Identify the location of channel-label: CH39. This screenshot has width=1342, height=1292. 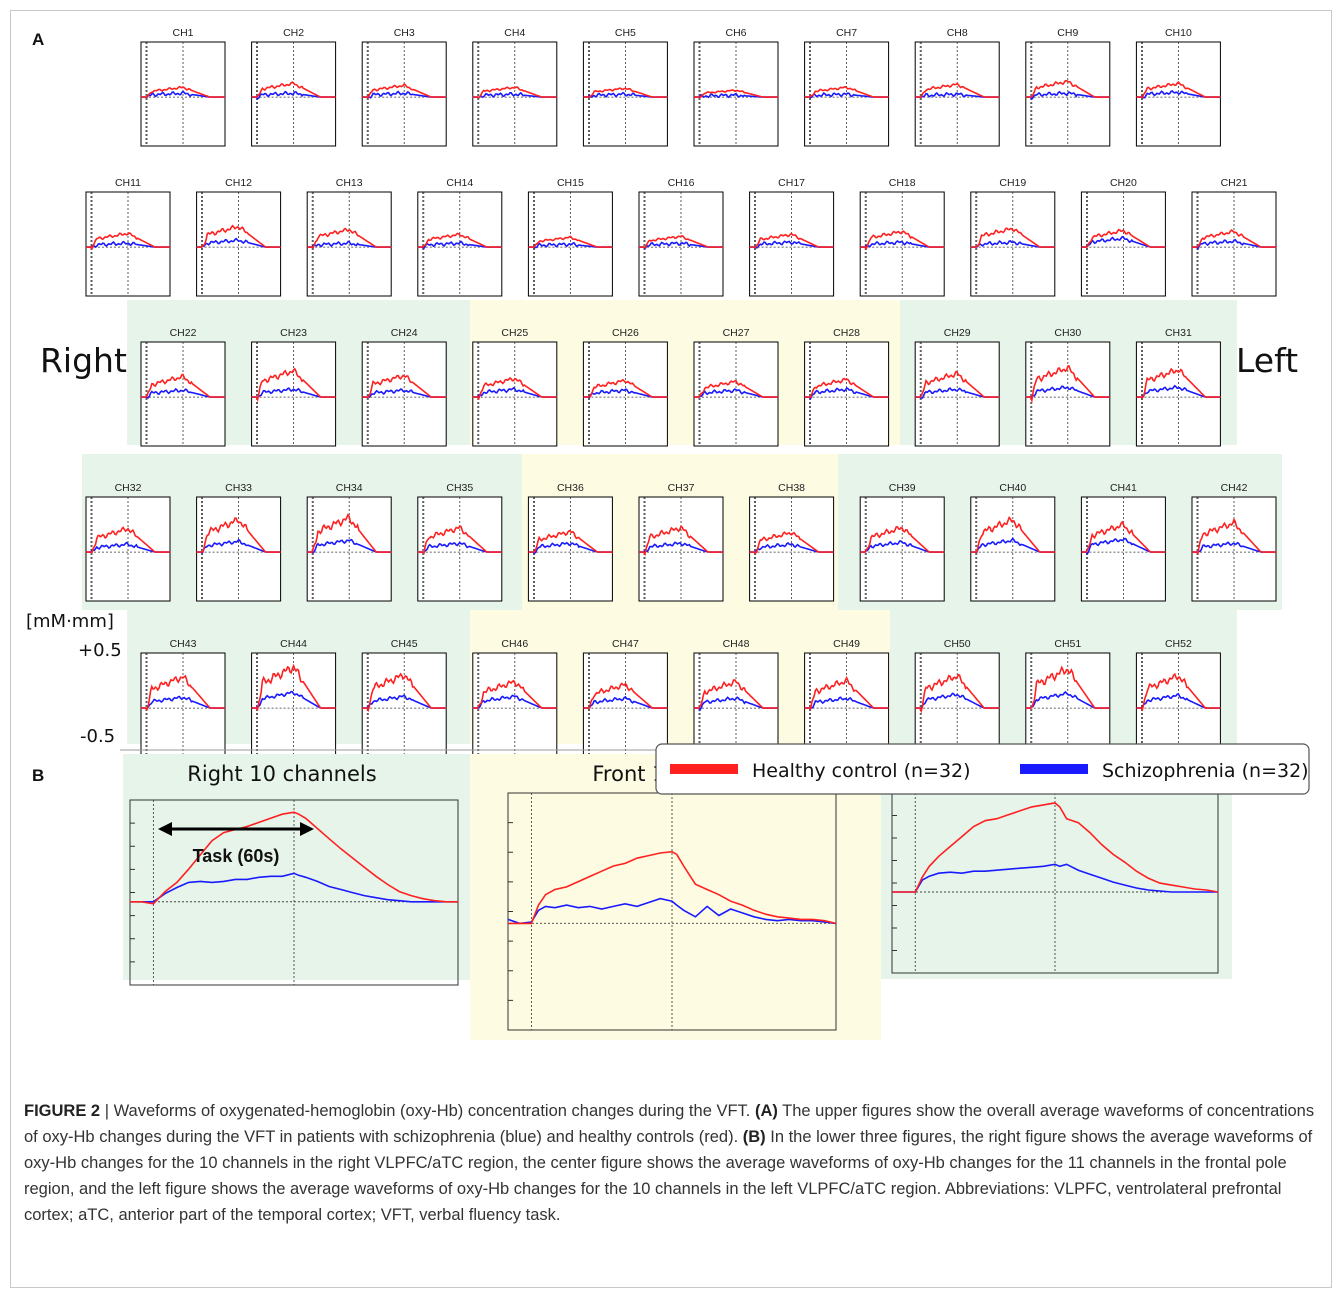
(902, 488).